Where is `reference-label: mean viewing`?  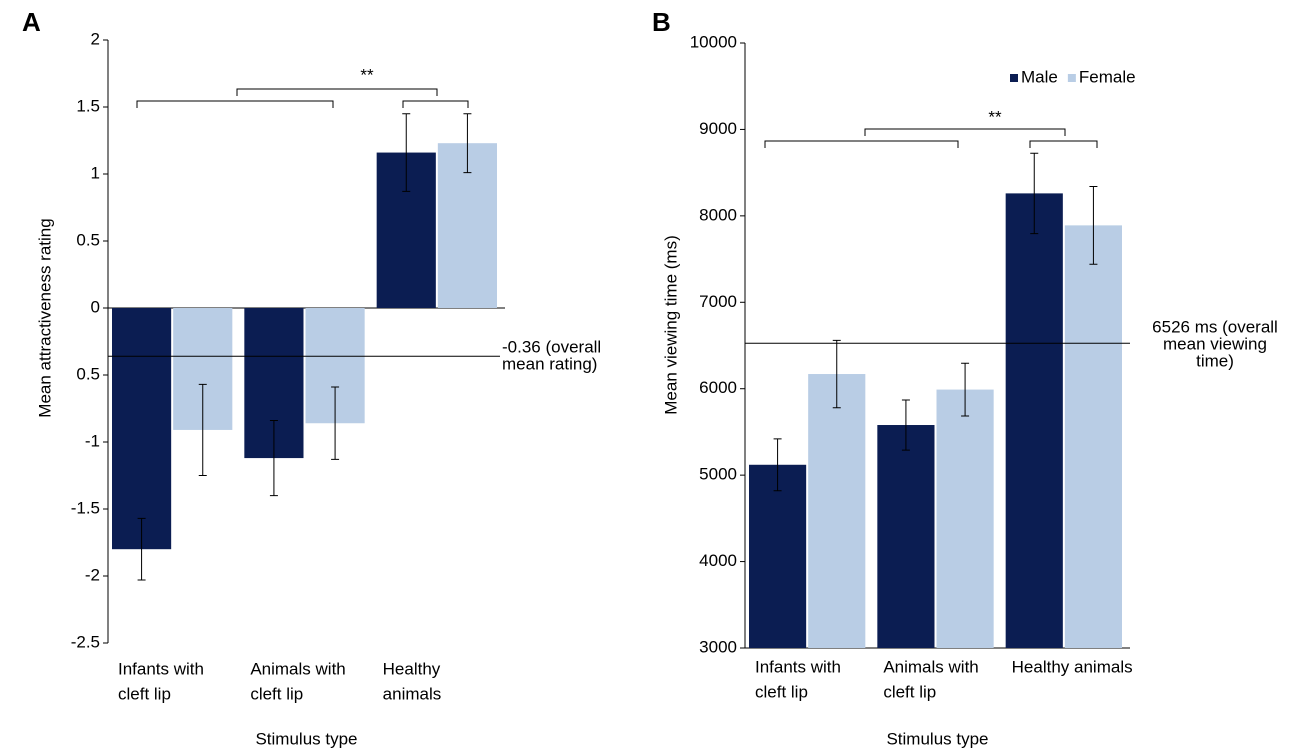
reference-label: mean viewing is located at coordinates (1215, 343).